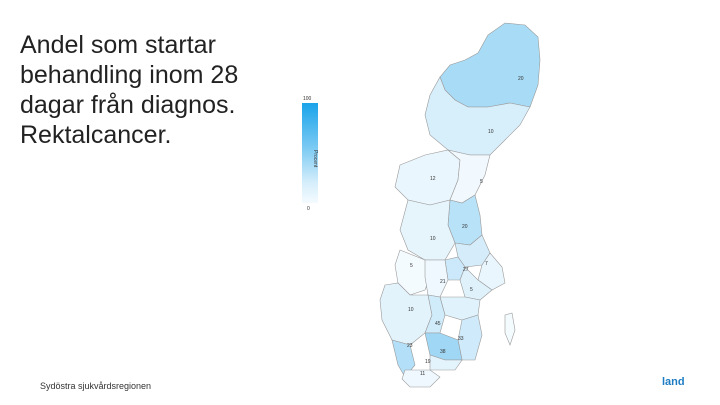 The width and height of the screenshot is (720, 405). What do you see at coordinates (422, 374) in the screenshot?
I see `map-label-18: 11` at bounding box center [422, 374].